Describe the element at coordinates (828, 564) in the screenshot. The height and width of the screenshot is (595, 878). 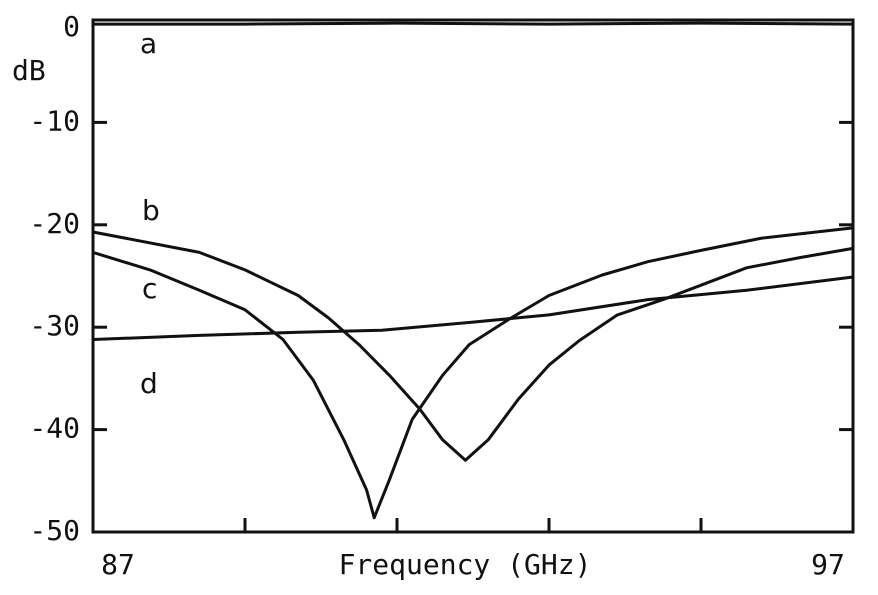
I see `x-tick-label: 97` at that location.